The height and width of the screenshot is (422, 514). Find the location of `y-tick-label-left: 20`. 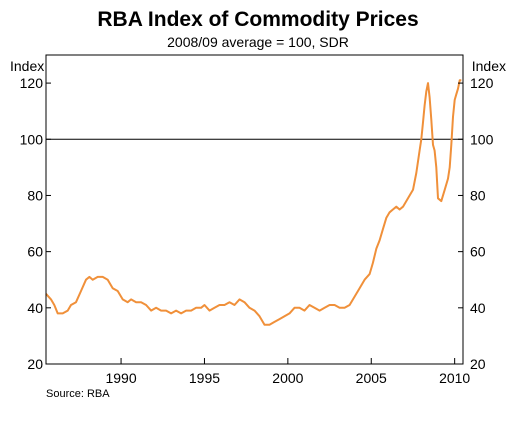

y-tick-label-left: 20 is located at coordinates (35, 364).